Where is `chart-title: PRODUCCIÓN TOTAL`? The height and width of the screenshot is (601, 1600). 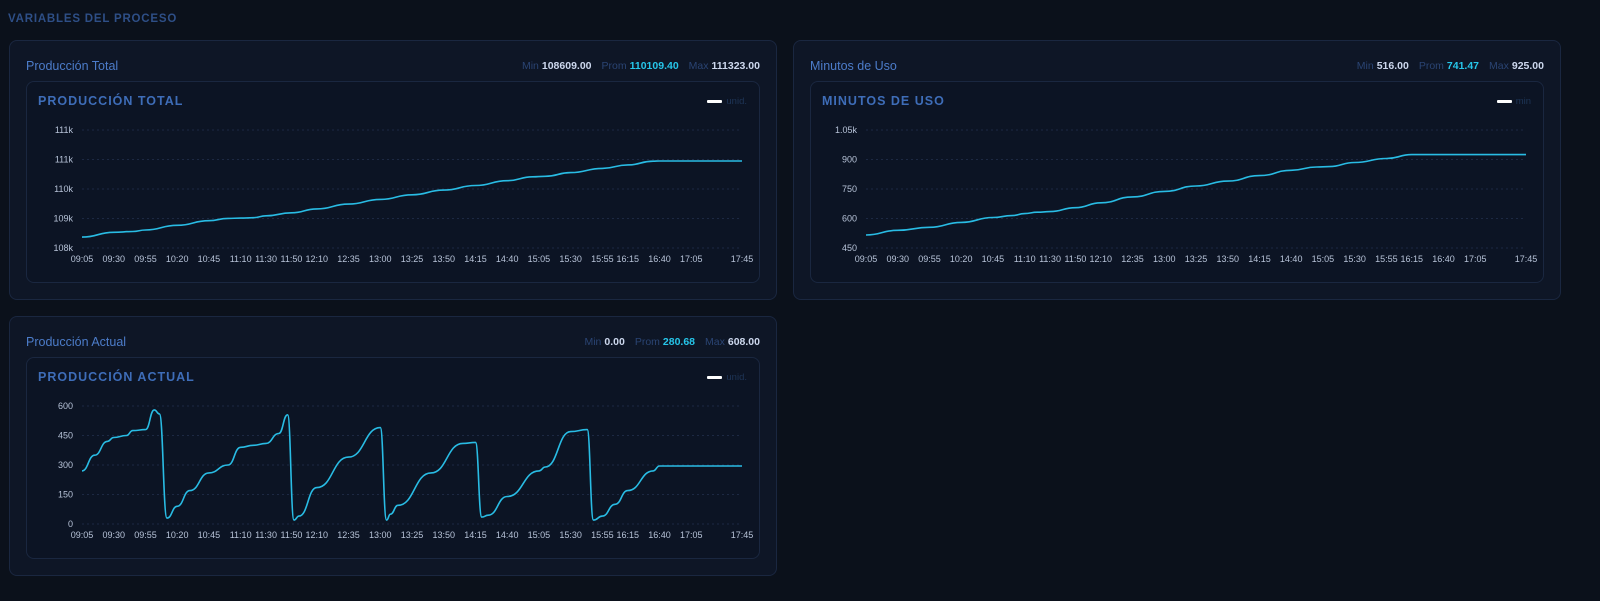 chart-title: PRODUCCIÓN TOTAL is located at coordinates (111, 101).